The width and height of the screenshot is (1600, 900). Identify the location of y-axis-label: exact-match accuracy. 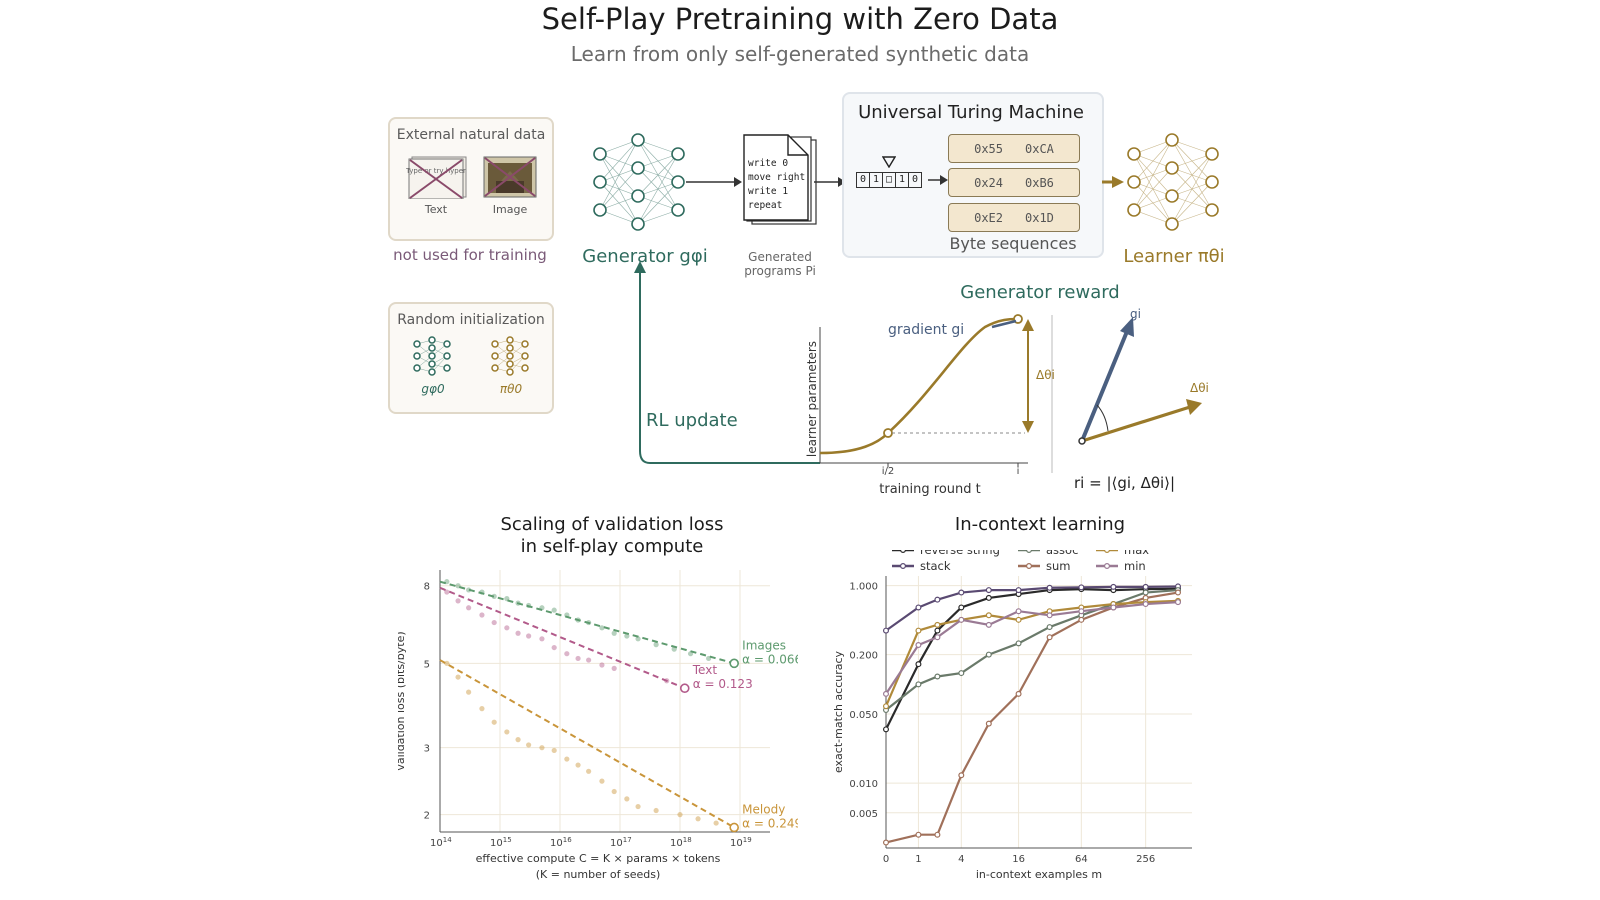
(838, 711).